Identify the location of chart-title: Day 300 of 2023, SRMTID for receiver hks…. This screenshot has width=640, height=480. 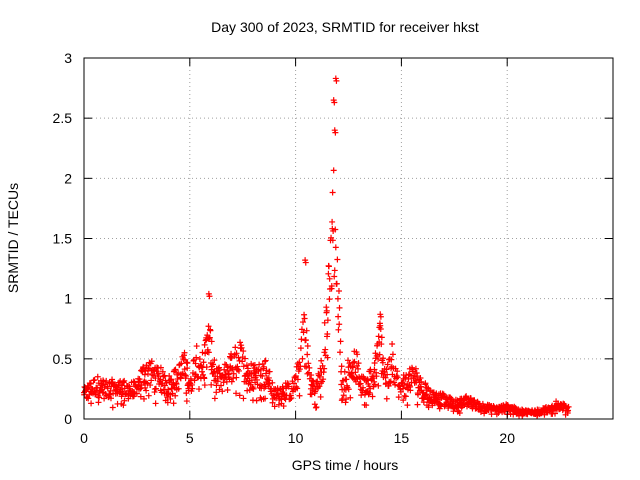
(345, 27).